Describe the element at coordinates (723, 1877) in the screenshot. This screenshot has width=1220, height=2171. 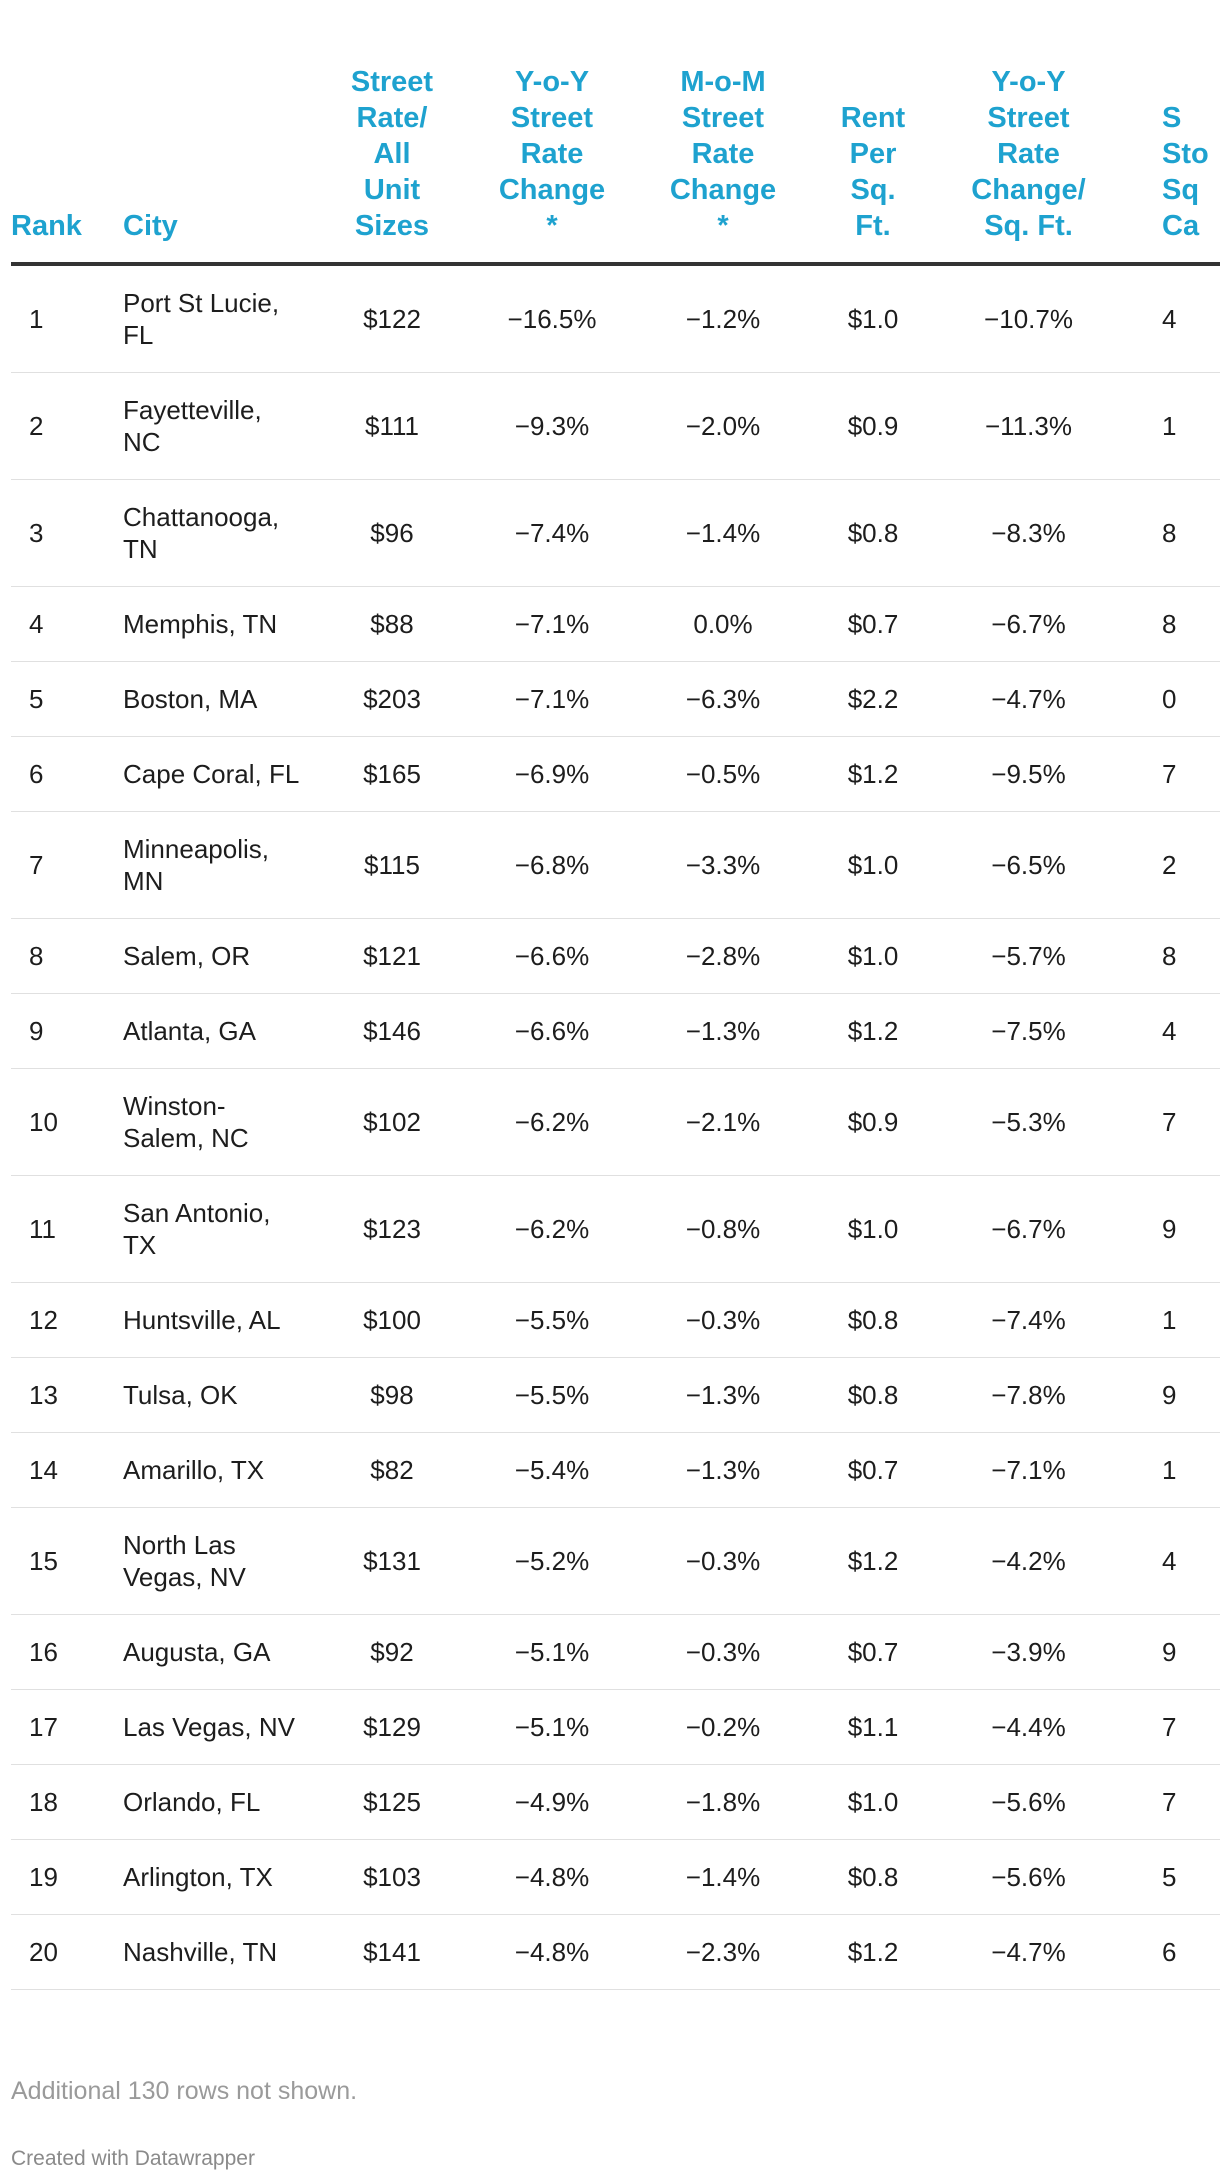
I see `mom-change-cell: −1.4%` at that location.